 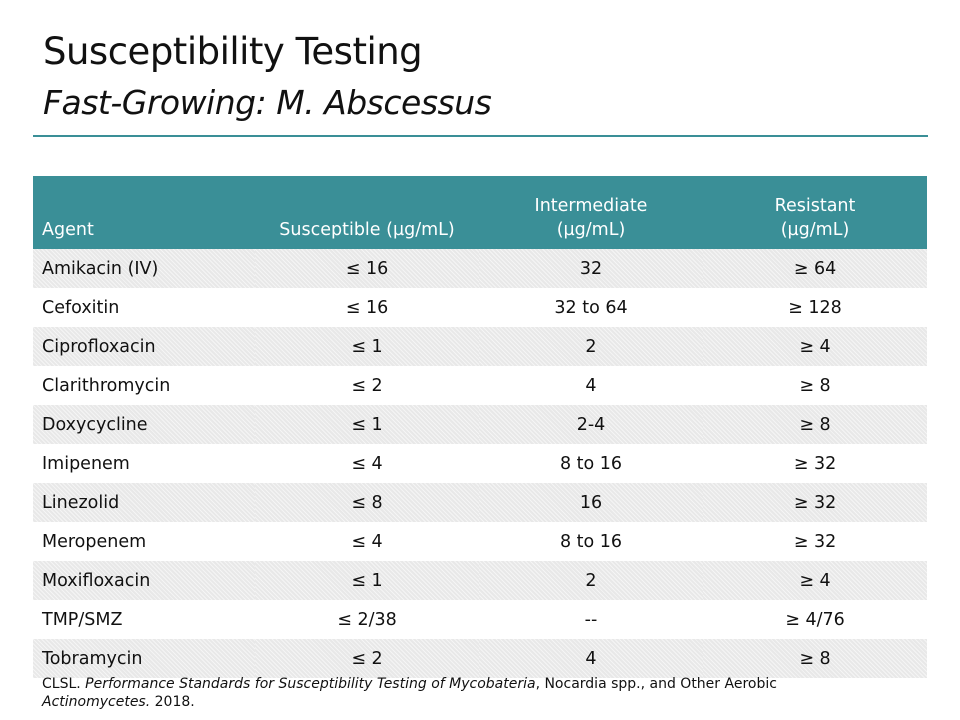 What do you see at coordinates (591, 307) in the screenshot?
I see `intermediate-cell: 32 to 64` at bounding box center [591, 307].